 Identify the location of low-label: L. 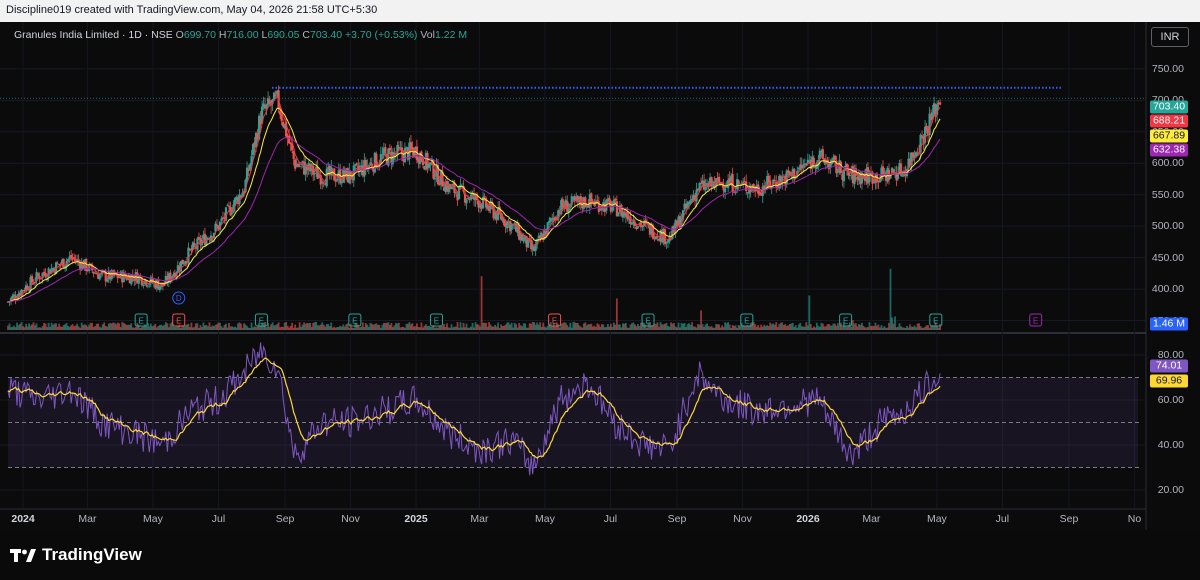
(264, 35).